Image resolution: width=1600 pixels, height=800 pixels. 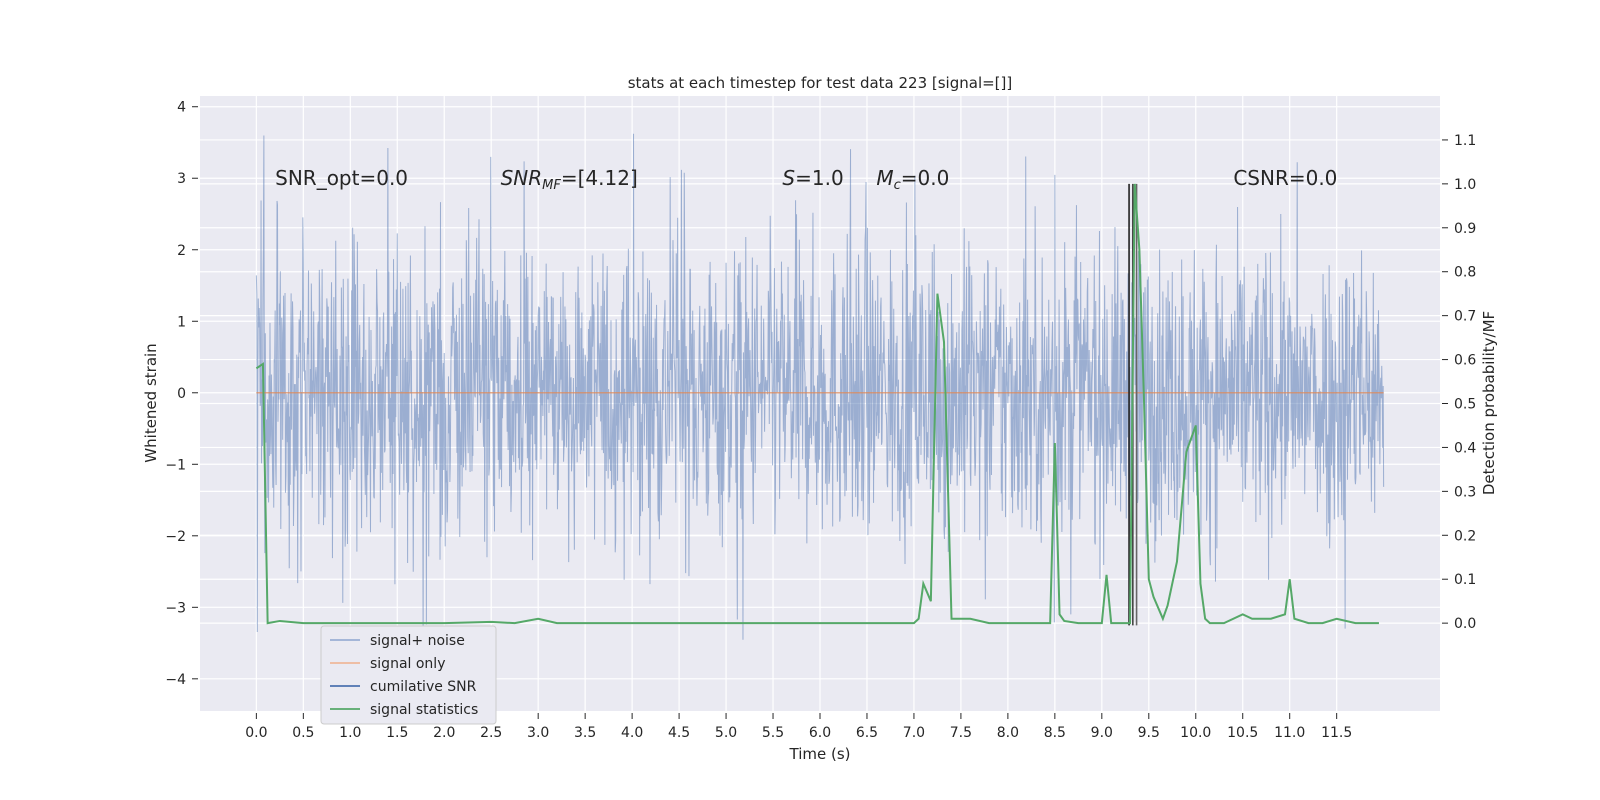 What do you see at coordinates (1465, 492) in the screenshot?
I see `y-tick-label-right: 0.3` at bounding box center [1465, 492].